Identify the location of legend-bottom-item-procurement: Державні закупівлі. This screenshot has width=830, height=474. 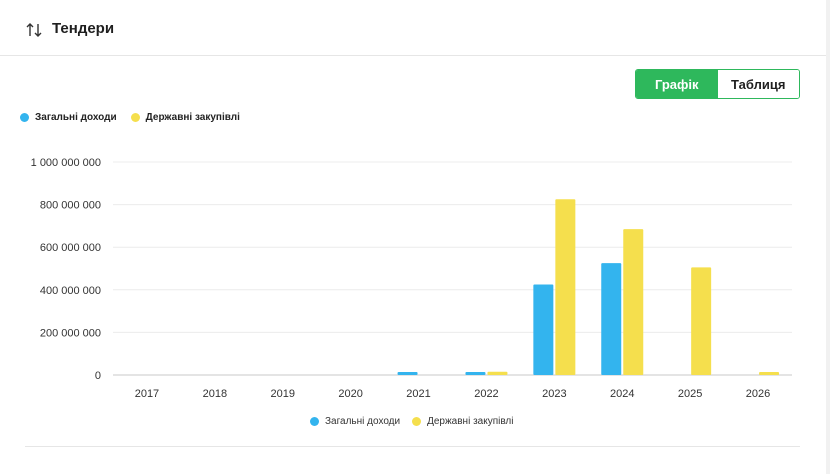
(463, 421).